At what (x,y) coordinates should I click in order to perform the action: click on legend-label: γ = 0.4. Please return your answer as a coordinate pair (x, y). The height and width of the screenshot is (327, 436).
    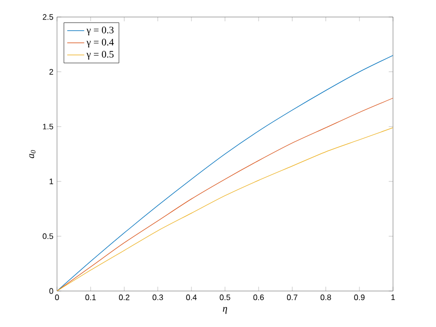
    Looking at the image, I should click on (100, 43).